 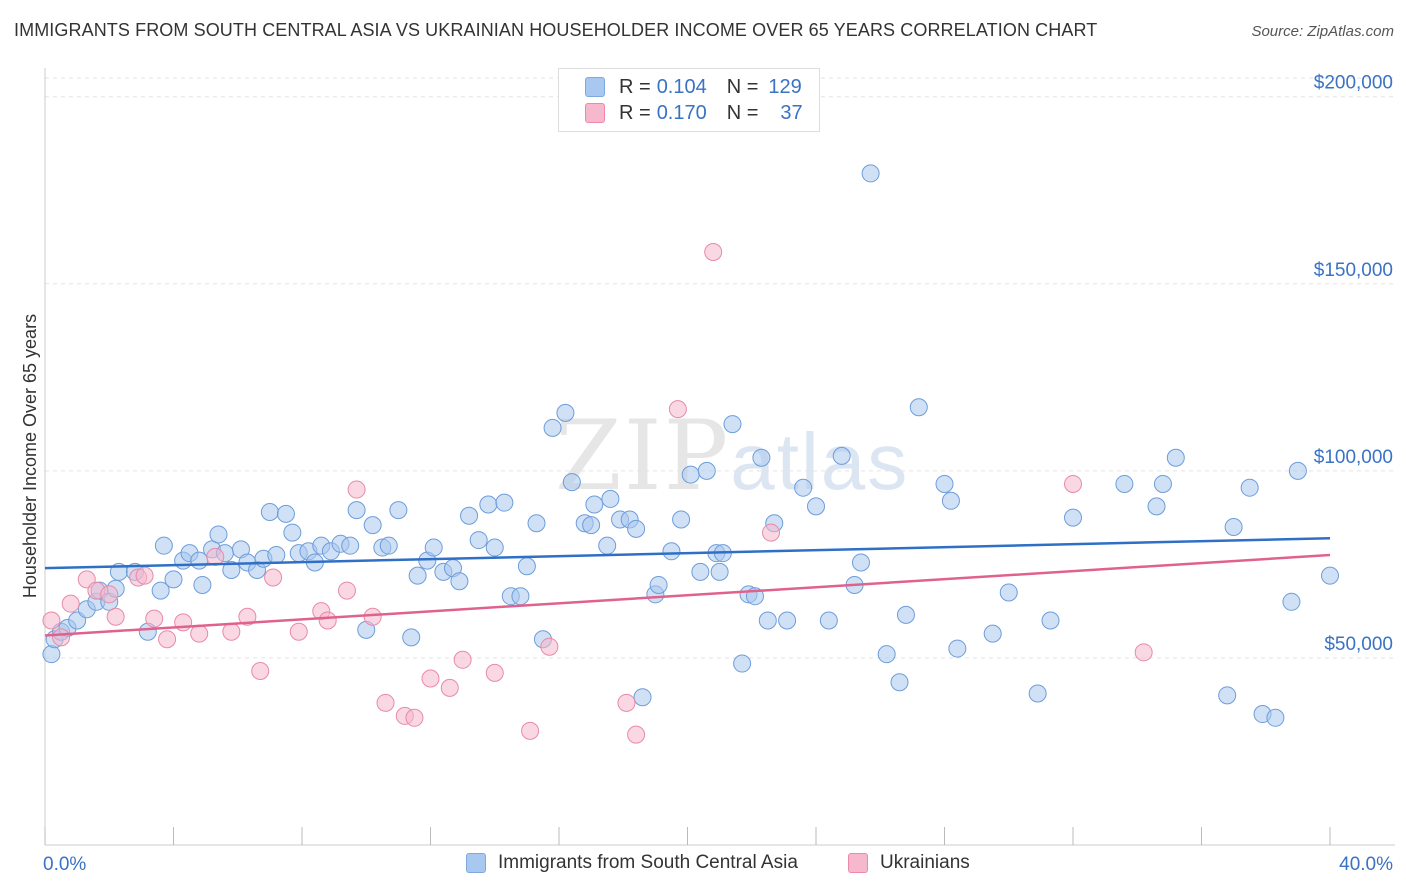 I want to click on legend-r-value: 0.170, so click(x=681, y=112).